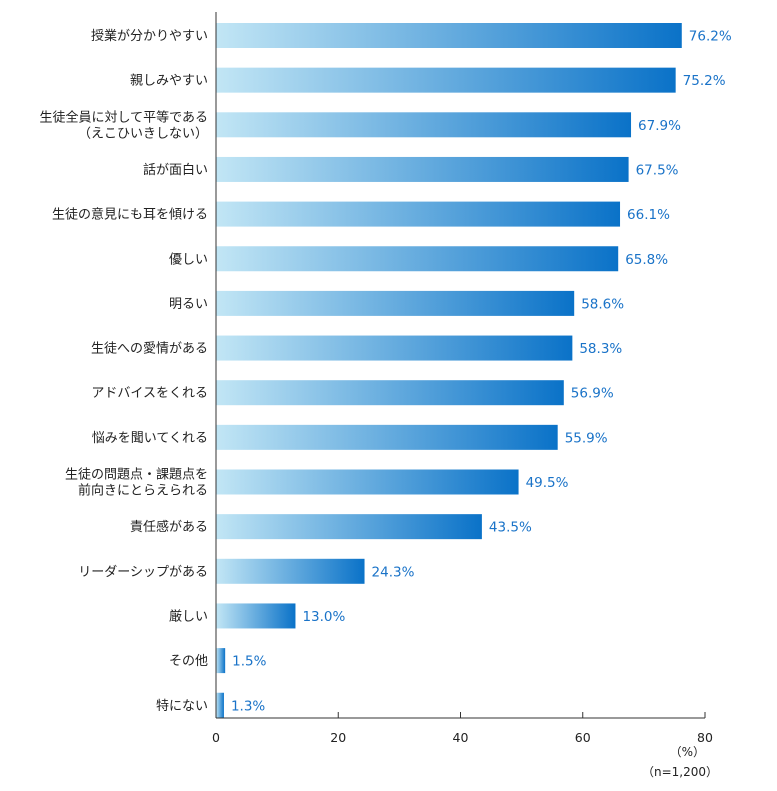 Image resolution: width=777 pixels, height=791 pixels. I want to click on category-label-line: 親しみやすい, so click(169, 81).